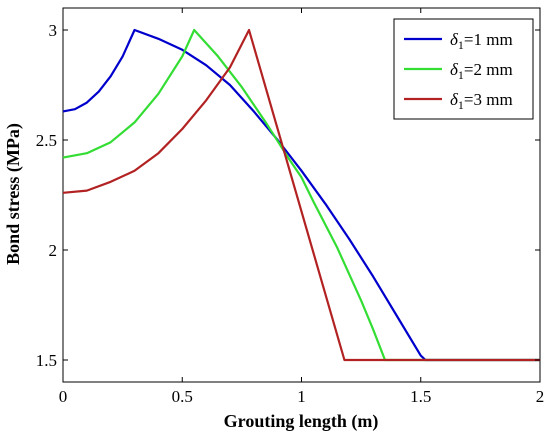  Describe the element at coordinates (301, 396) in the screenshot. I see `x-tick-label: 1` at that location.